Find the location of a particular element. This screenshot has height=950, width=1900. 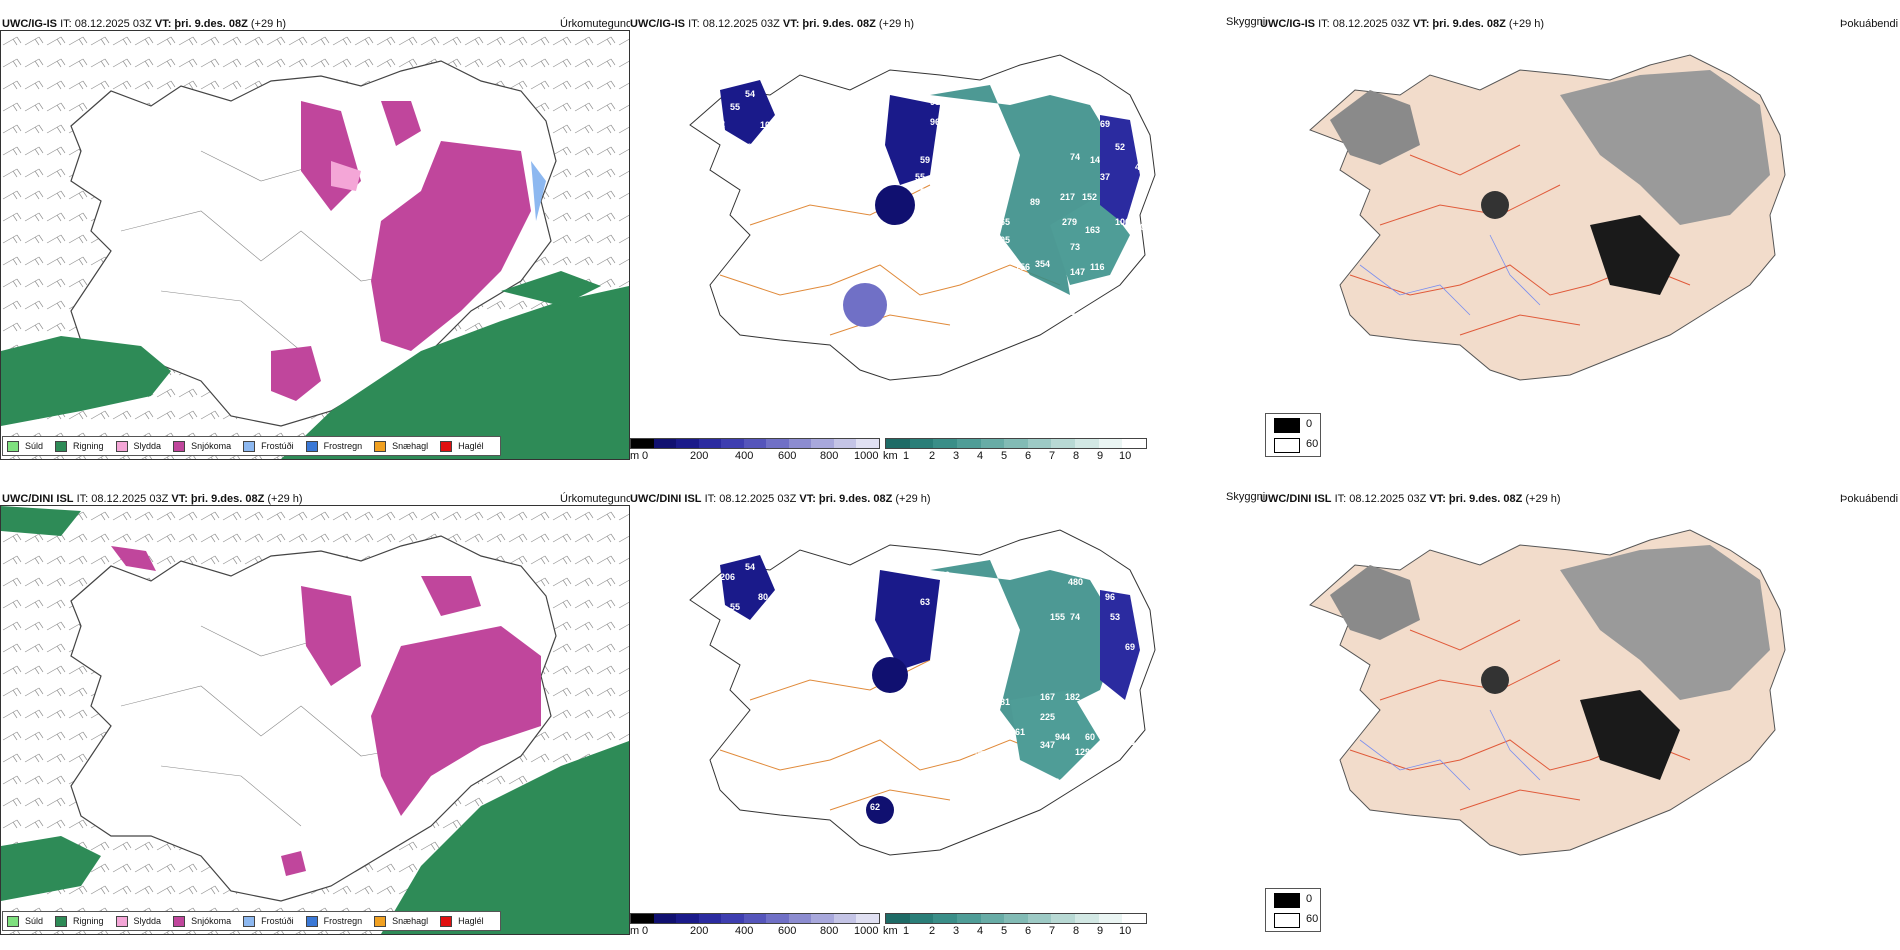

colorbar-tick: 10 is located at coordinates (1125, 456).